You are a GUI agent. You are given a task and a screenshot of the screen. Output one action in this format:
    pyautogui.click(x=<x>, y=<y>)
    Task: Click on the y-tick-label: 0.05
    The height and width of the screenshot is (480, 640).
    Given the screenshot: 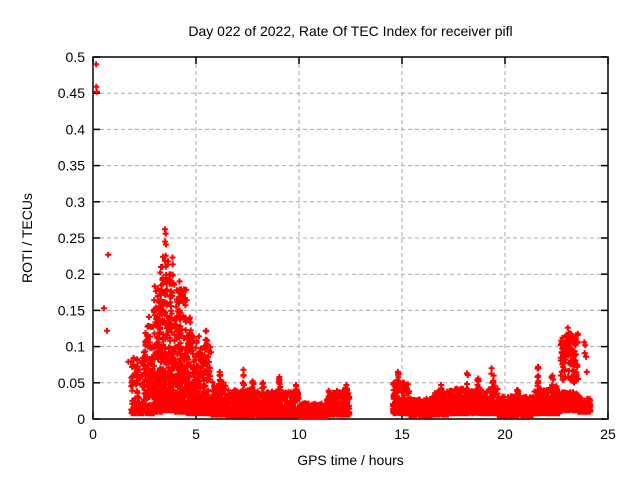 What is the action you would take?
    pyautogui.click(x=71, y=383)
    